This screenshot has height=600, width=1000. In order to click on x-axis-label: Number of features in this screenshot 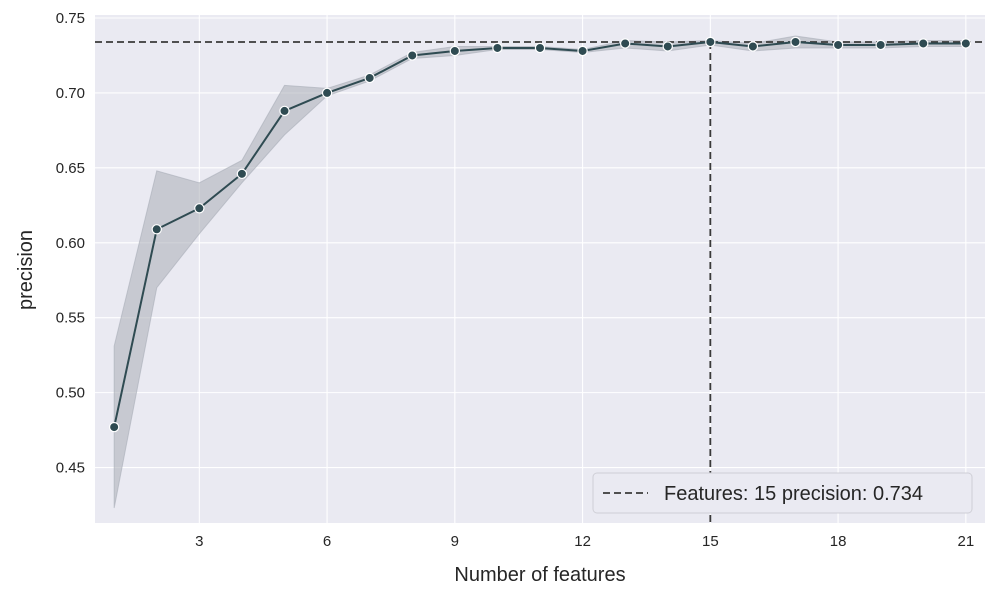, I will do `click(539, 575)`.